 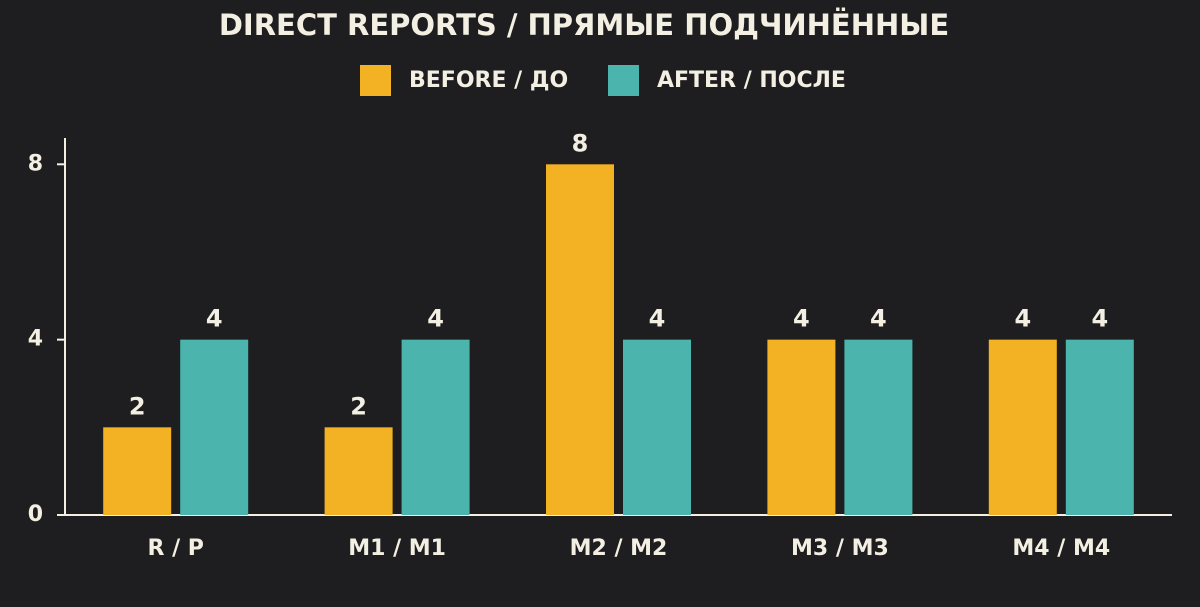 What do you see at coordinates (619, 548) in the screenshot?
I see `x-tick-label: M2 / M2` at bounding box center [619, 548].